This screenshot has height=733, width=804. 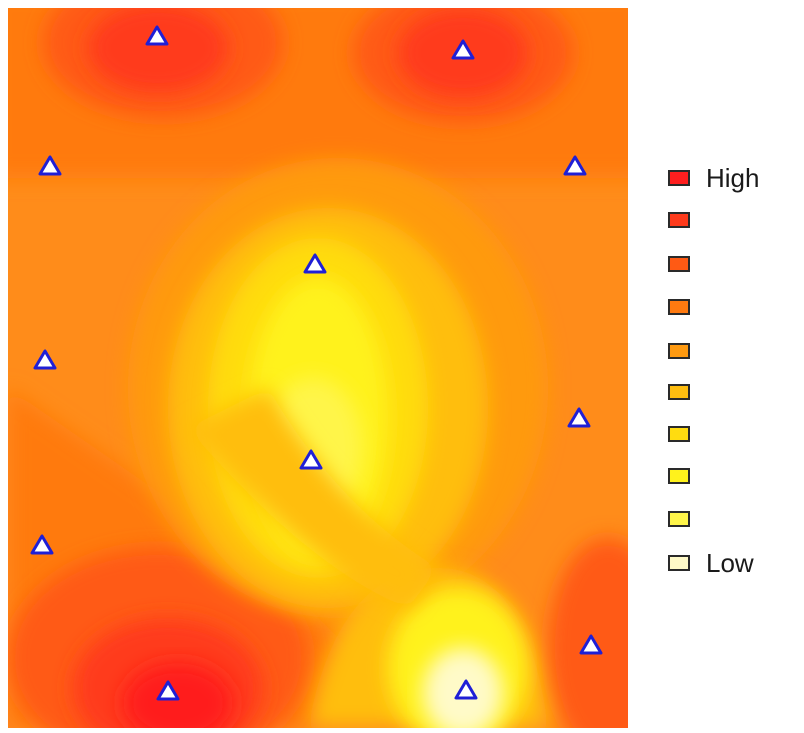 What do you see at coordinates (730, 563) in the screenshot?
I see `legend-label: Low` at bounding box center [730, 563].